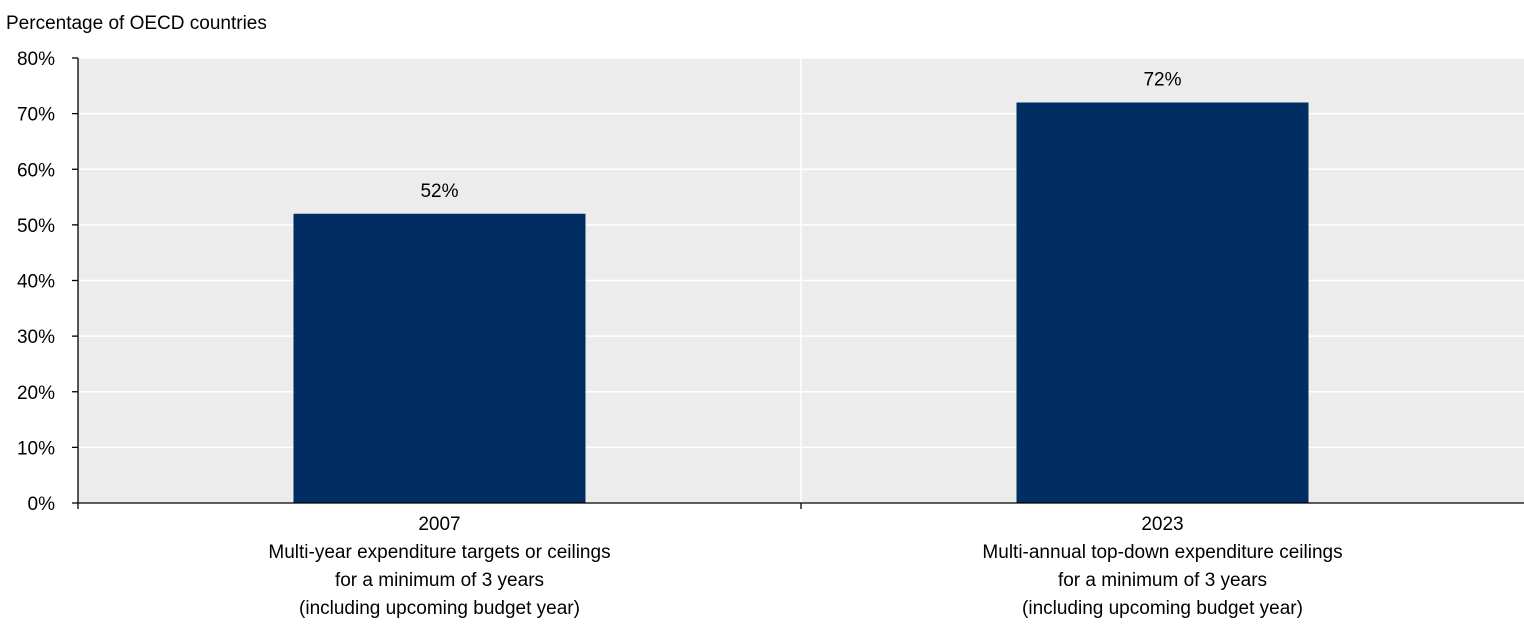 The image size is (1524, 626). I want to click on y-tick-label: 40%, so click(36, 282).